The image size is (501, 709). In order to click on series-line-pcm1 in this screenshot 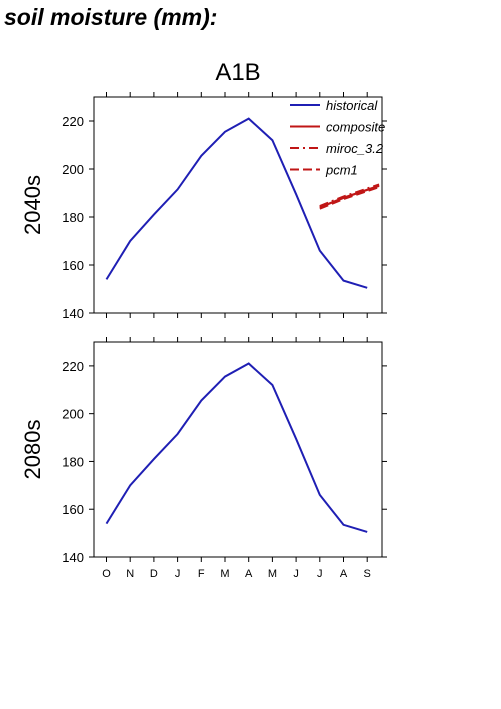, I will do `click(349, 197)`.